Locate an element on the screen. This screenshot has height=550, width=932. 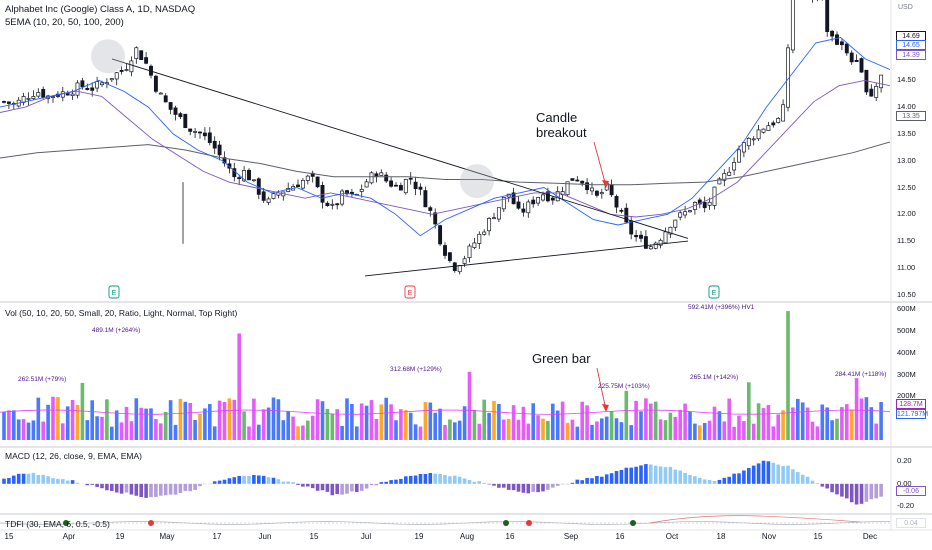
macd-tag: -0.06 is located at coordinates (911, 490).